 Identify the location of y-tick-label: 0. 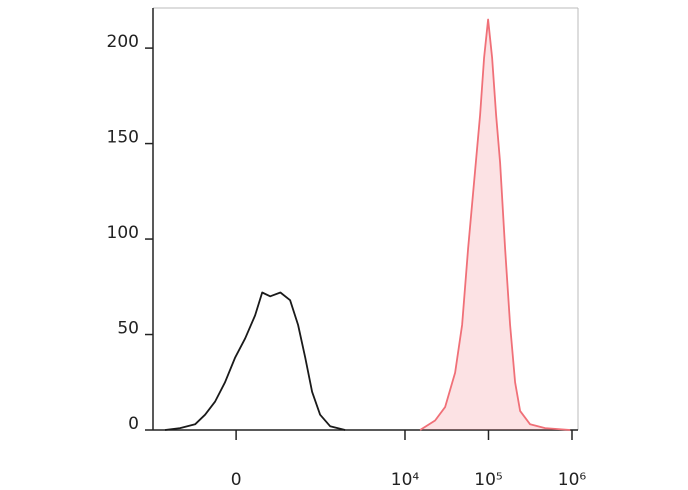
(133, 424).